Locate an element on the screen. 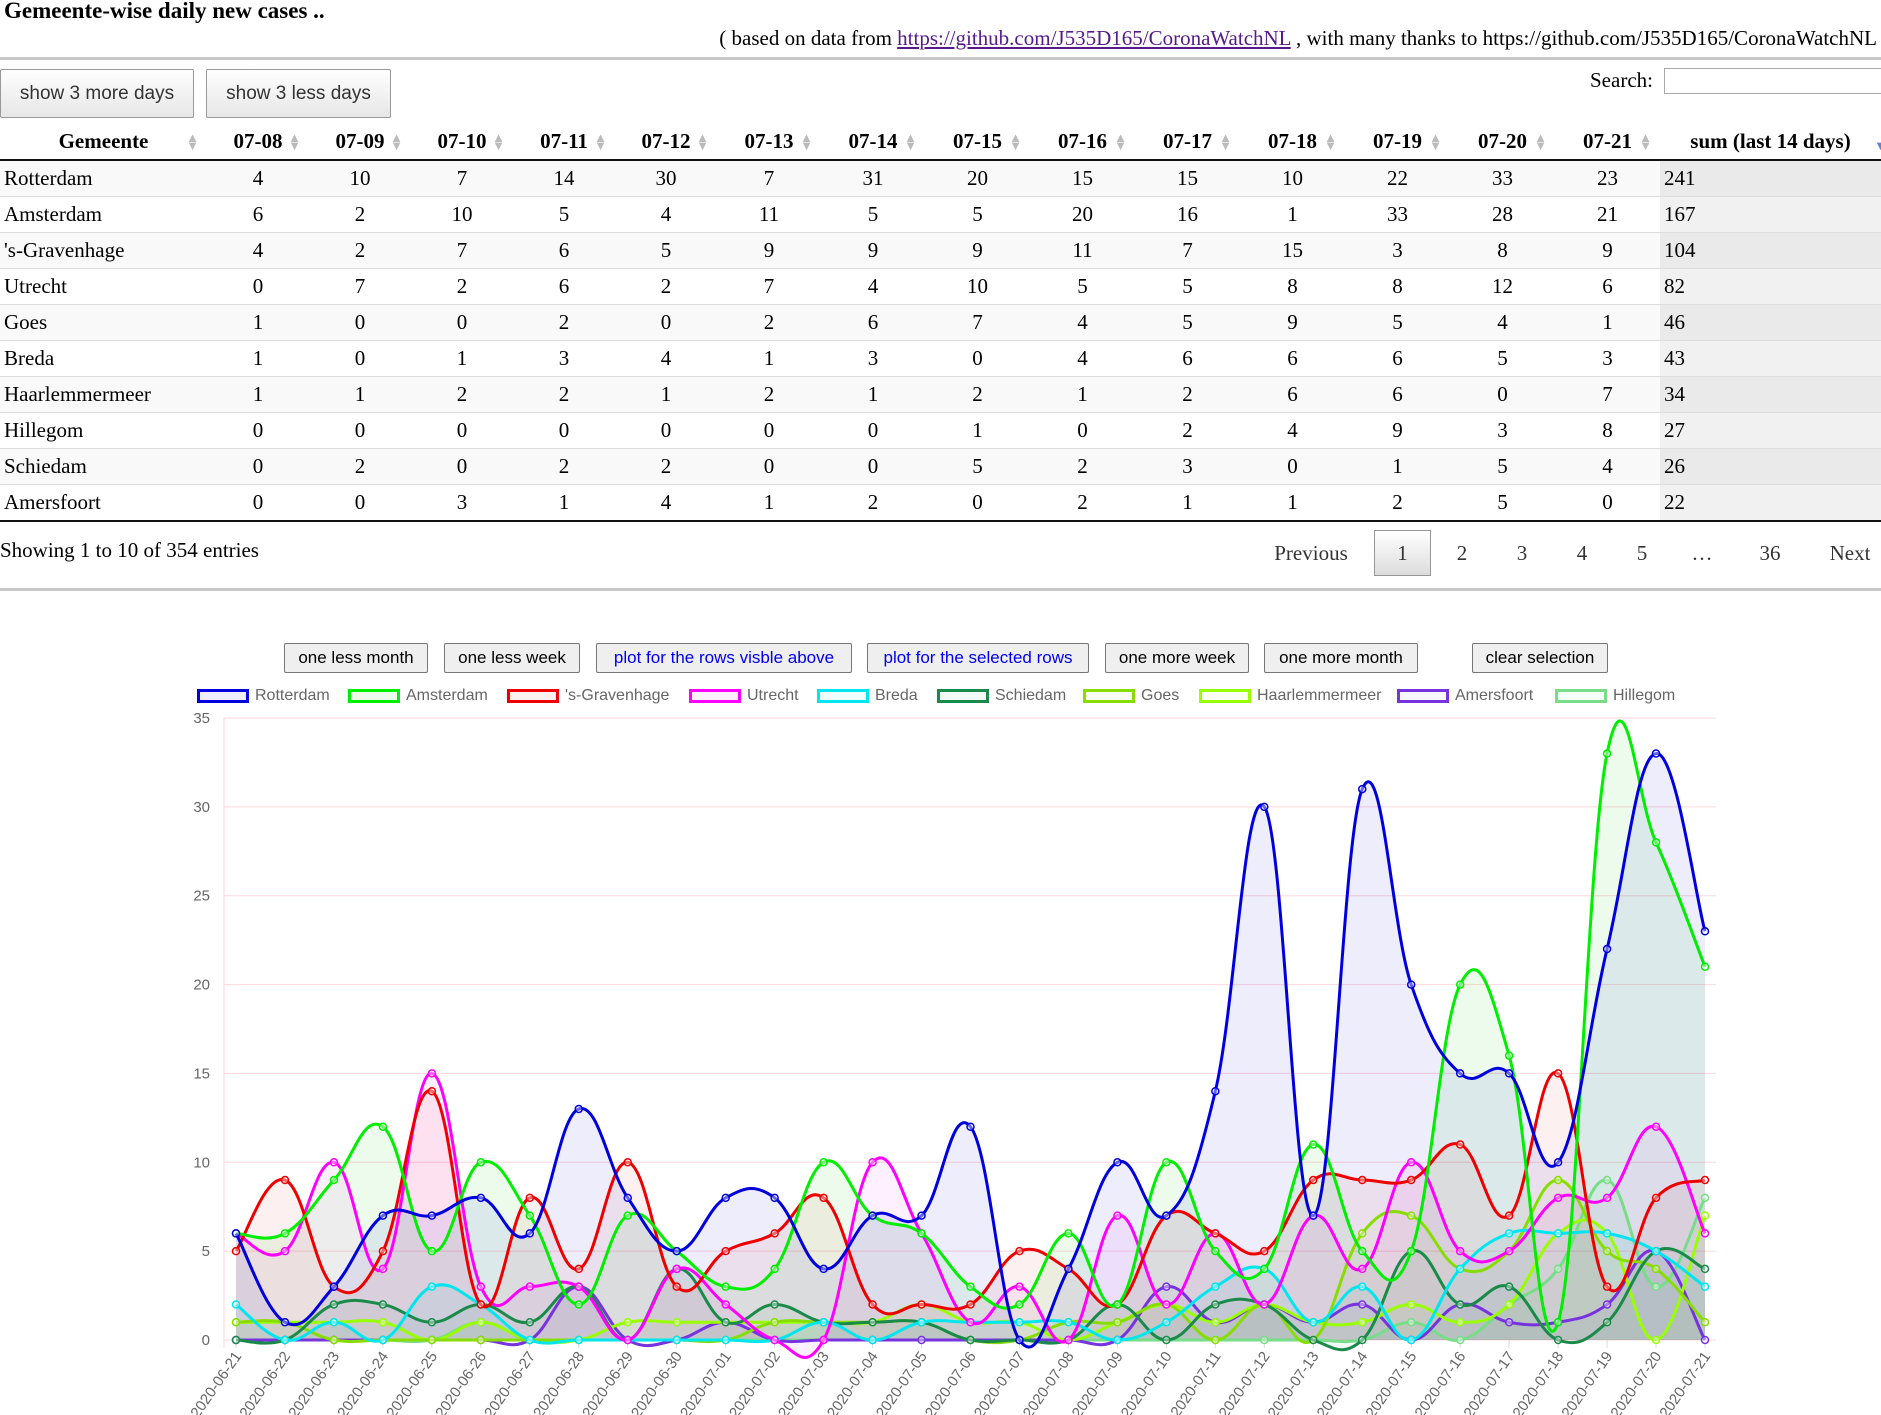  column-header: 07-15 ▲ ▼ is located at coordinates (977, 142).